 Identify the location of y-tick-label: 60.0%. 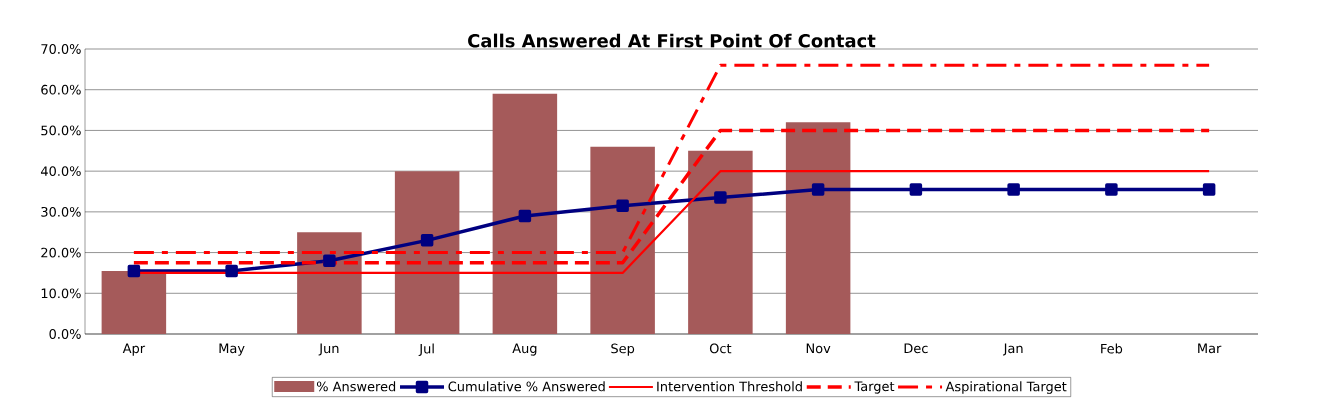
(61, 89).